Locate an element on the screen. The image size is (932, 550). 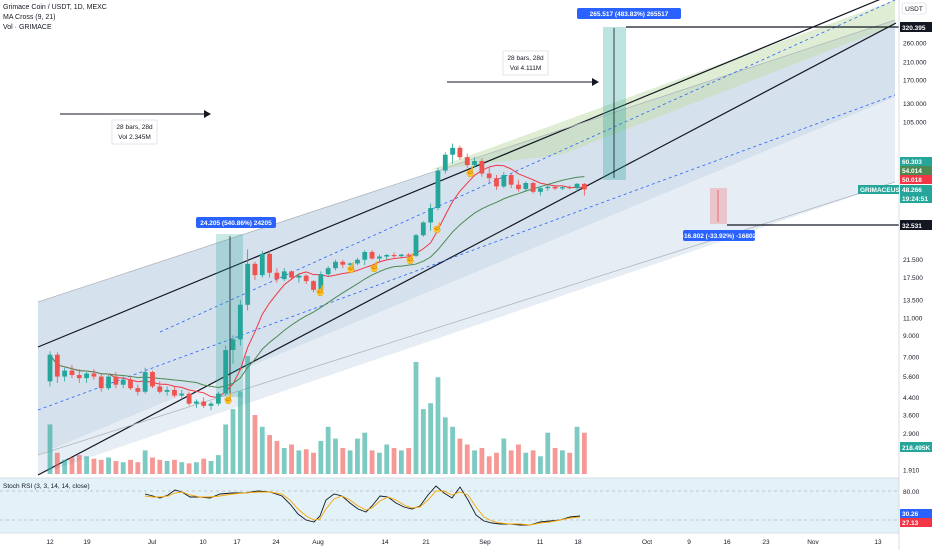
measure-label-down-text: -16.802 (-33.92%) -16802 is located at coordinates (719, 236).